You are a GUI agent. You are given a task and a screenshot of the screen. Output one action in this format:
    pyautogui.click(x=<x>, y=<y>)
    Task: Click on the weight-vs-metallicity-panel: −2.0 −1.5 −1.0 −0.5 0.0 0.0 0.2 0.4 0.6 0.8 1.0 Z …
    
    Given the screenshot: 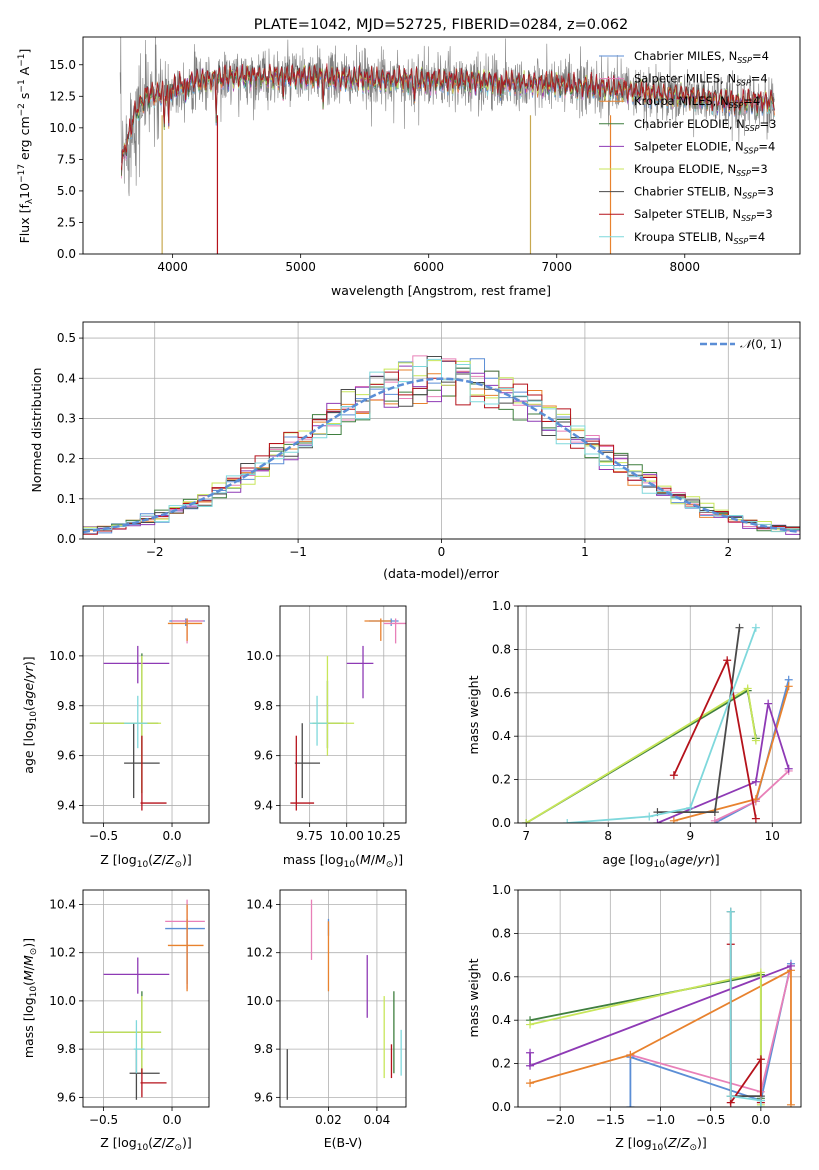 What is the action you would take?
    pyautogui.click(x=634, y=1018)
    